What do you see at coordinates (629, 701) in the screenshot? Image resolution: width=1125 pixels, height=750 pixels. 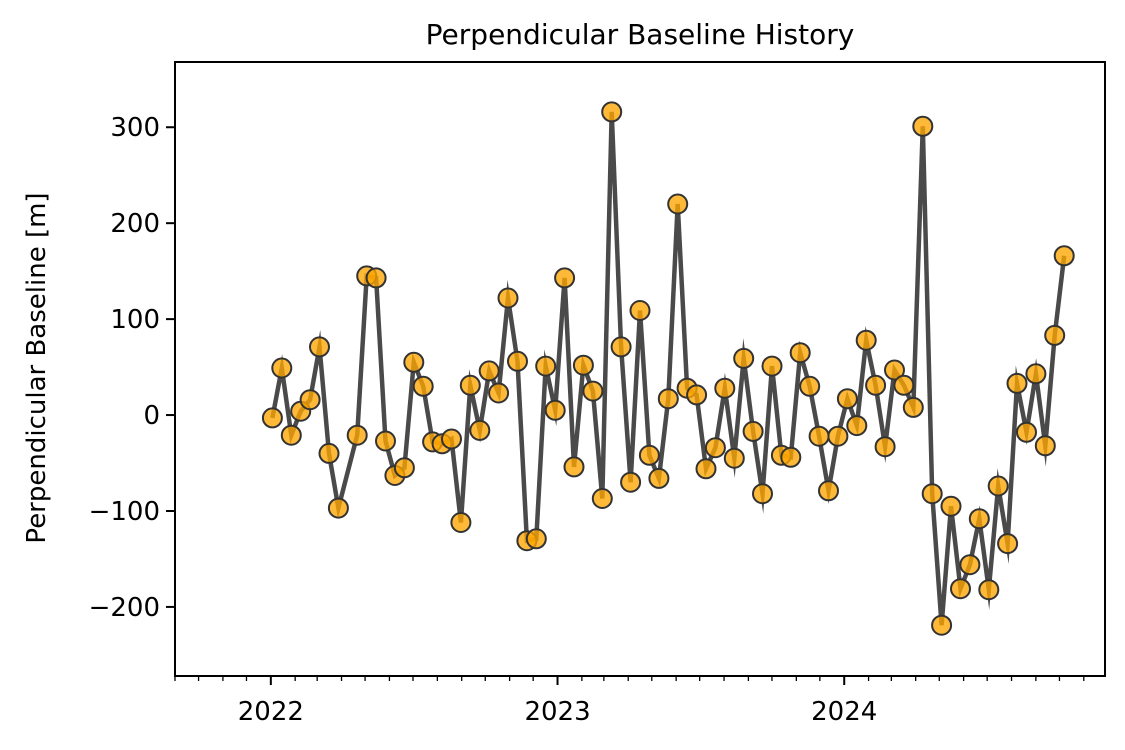 I see `x-axis-ticks: 2022 2023 2024` at bounding box center [629, 701].